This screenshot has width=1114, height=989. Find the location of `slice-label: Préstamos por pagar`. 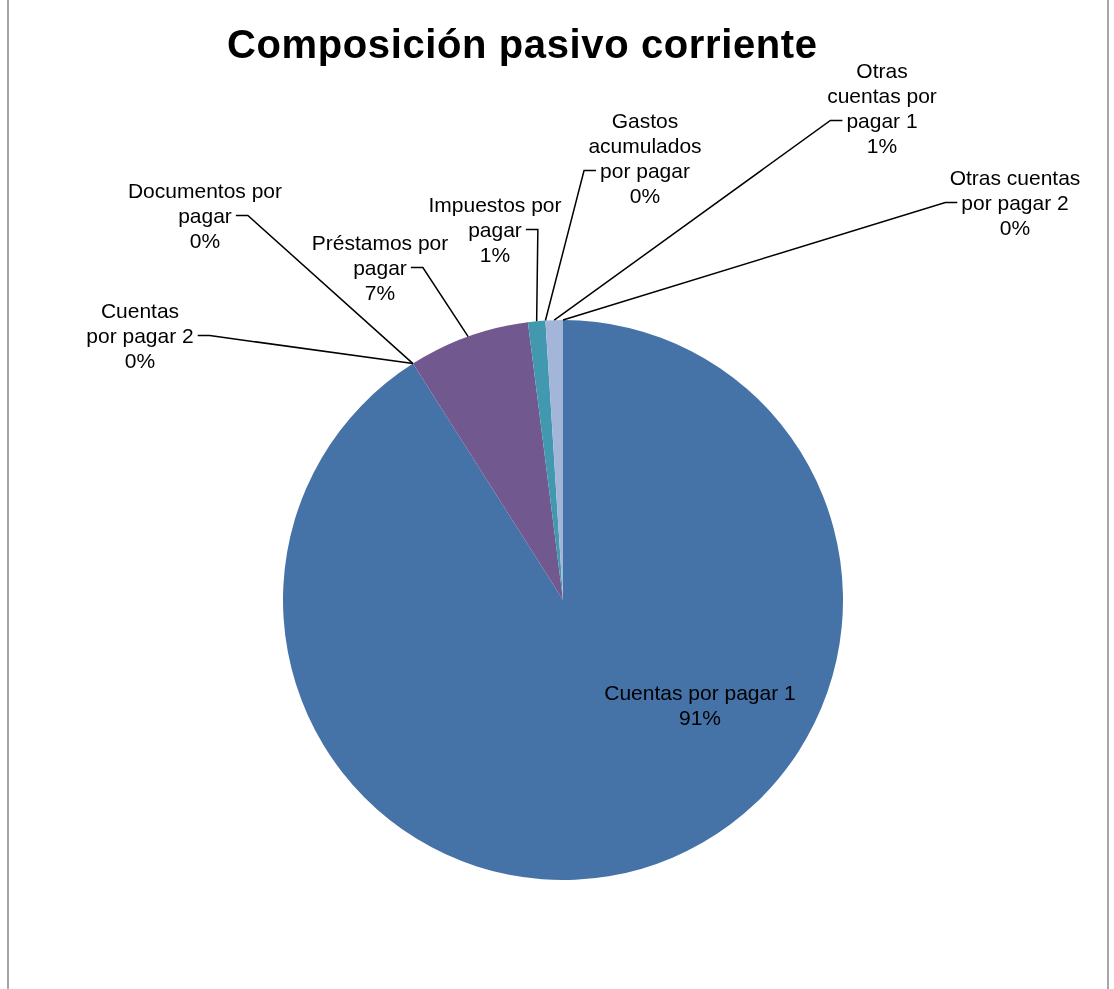

slice-label: Préstamos por pagar is located at coordinates (380, 255).